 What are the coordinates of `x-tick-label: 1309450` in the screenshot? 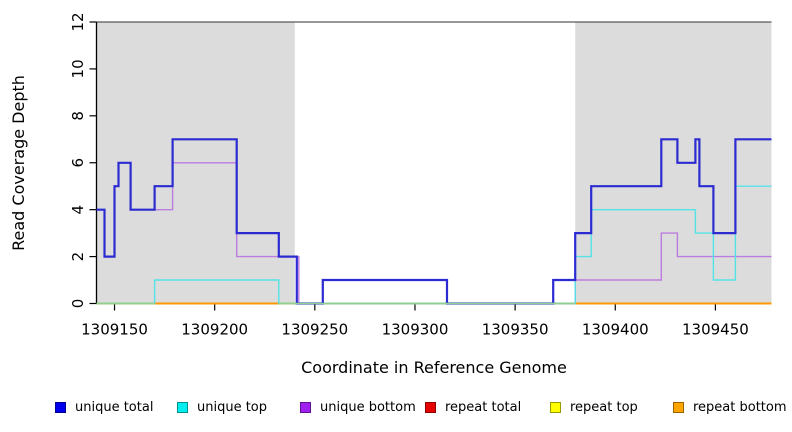 It's located at (715, 330).